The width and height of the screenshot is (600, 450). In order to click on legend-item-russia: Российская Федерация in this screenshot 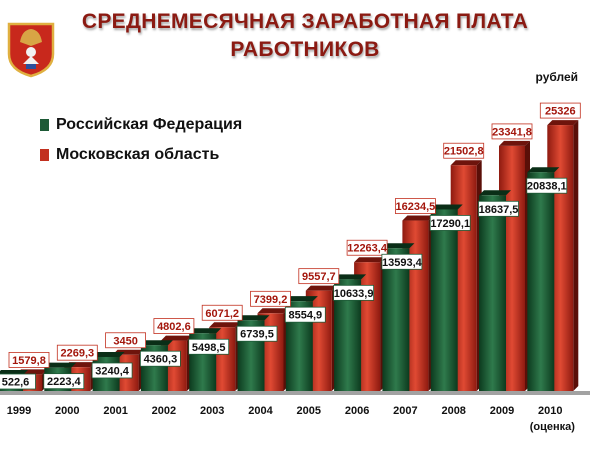, I will do `click(141, 125)`.